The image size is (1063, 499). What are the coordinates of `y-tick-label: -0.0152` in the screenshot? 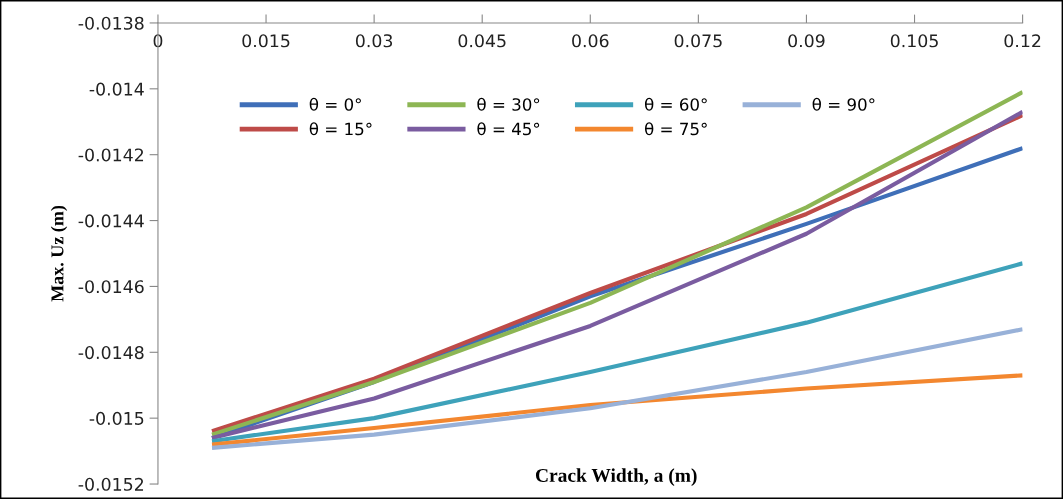 It's located at (111, 484).